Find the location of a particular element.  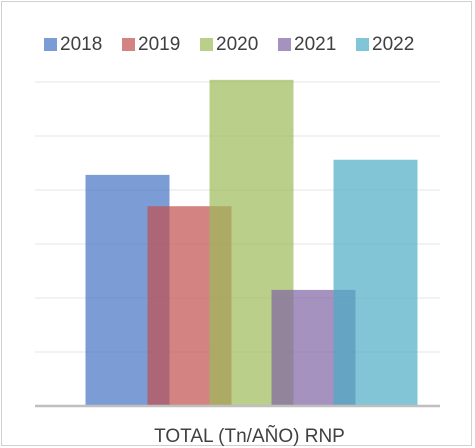

legend-label: 2019 is located at coordinates (159, 44).